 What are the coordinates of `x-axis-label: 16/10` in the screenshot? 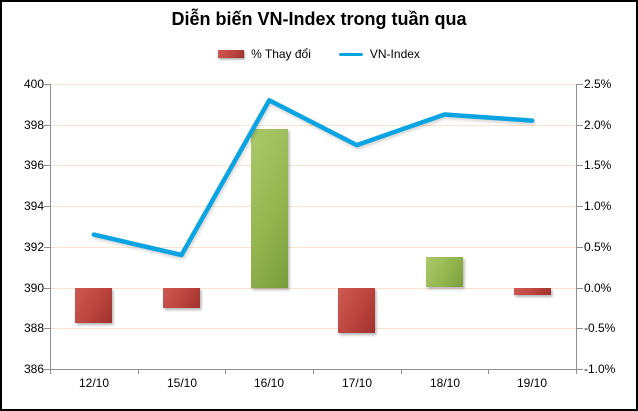 It's located at (269, 383).